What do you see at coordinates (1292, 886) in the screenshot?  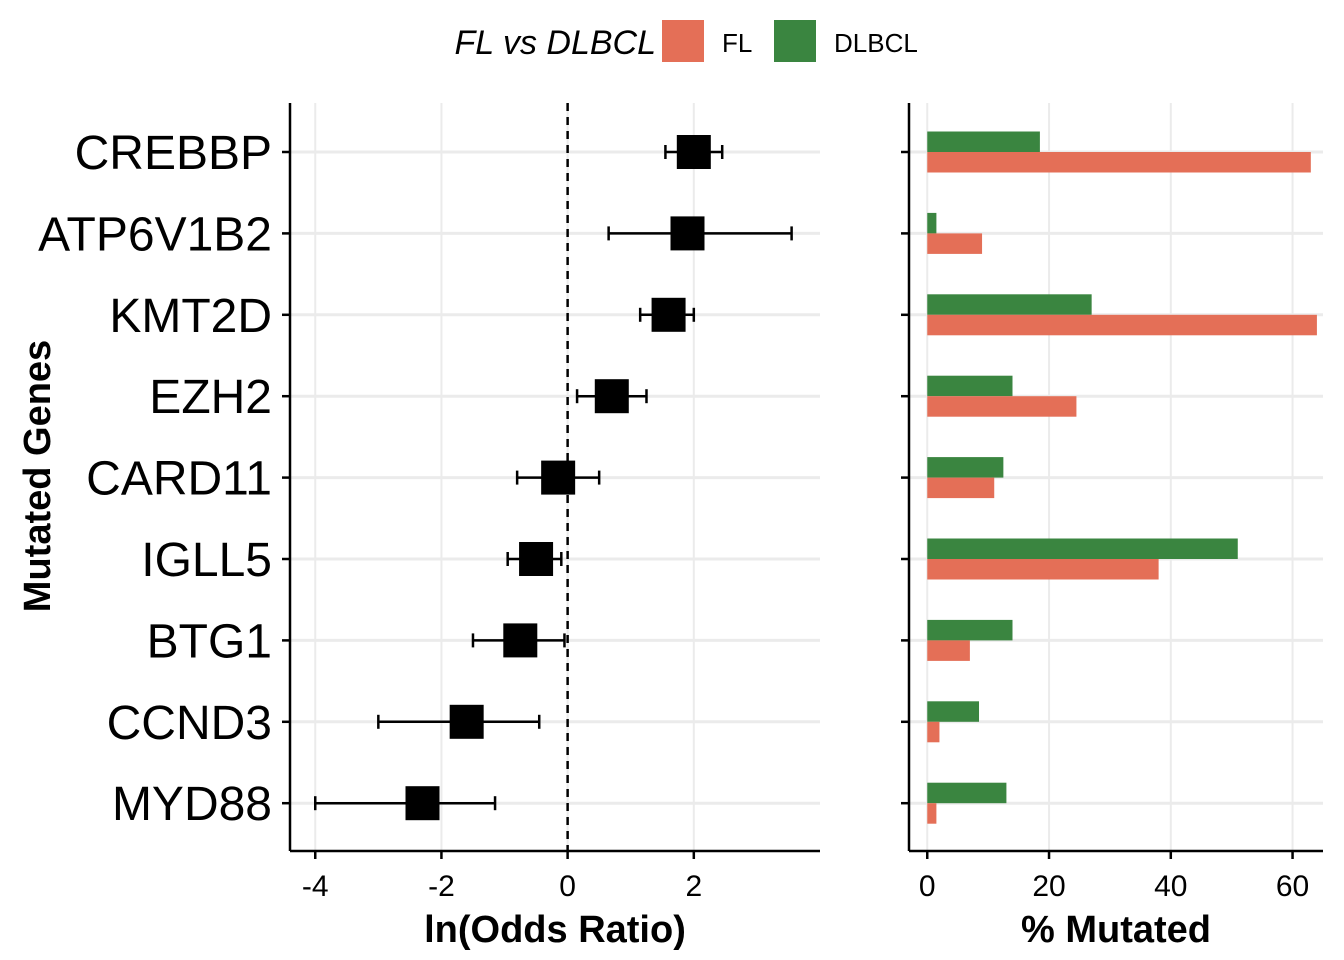 I see `bar-xtick-label-60: 60` at bounding box center [1292, 886].